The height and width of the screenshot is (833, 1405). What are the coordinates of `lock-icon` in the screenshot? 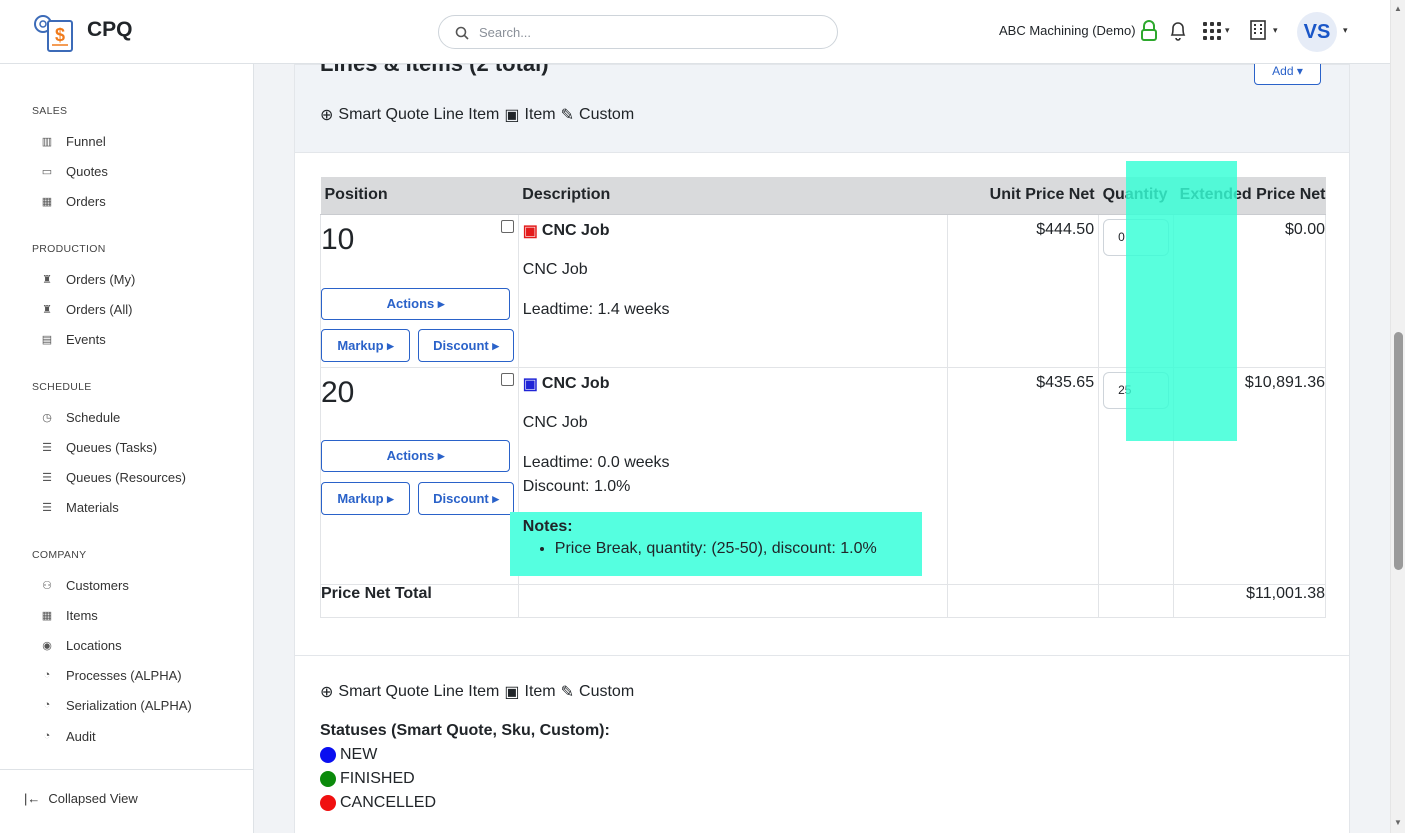 It's located at (1149, 31).